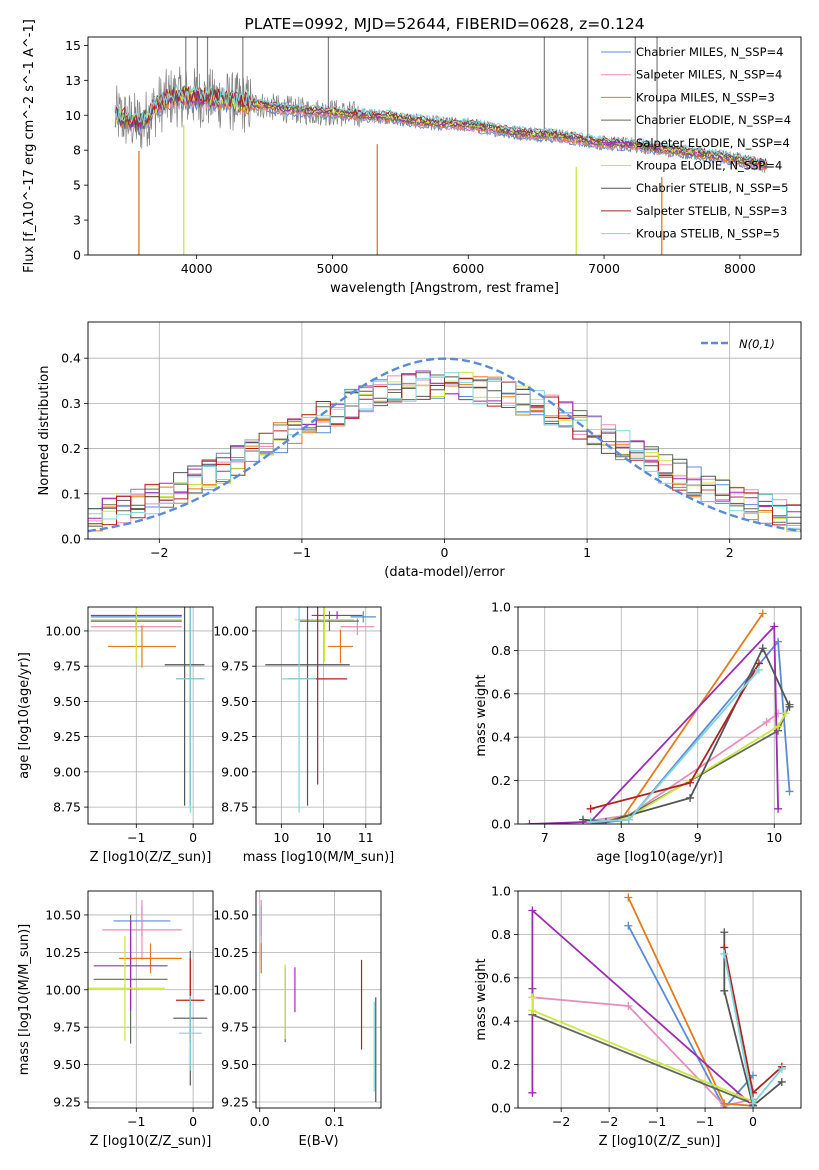 The image size is (819, 1170). I want to click on legend-label-kroupa_miles: Kroupa MILES, N_SSP=3, so click(705, 97).